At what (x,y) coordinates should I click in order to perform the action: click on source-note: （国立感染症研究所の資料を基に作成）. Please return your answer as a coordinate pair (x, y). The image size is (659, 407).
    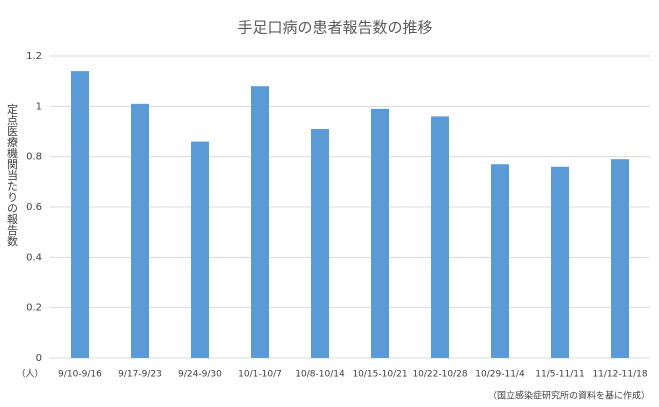
    Looking at the image, I should click on (569, 396).